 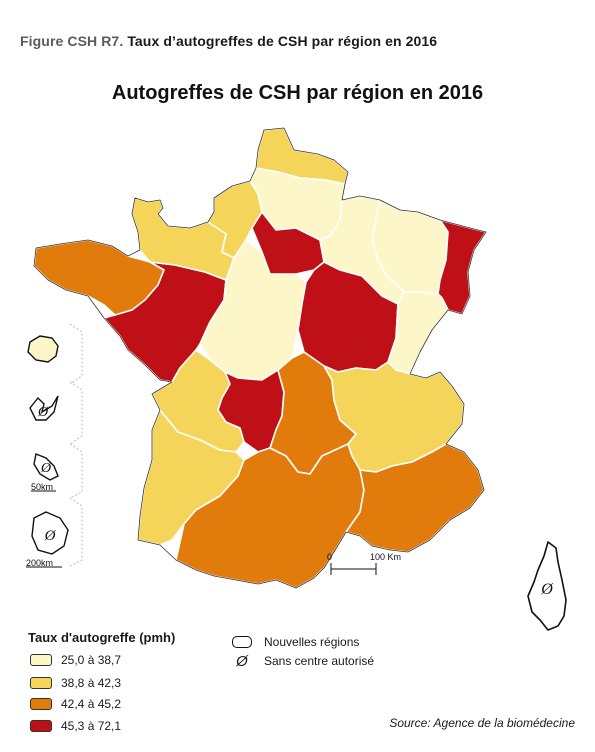 I want to click on source-note: Source: Agence de la biomédecine, so click(x=482, y=723).